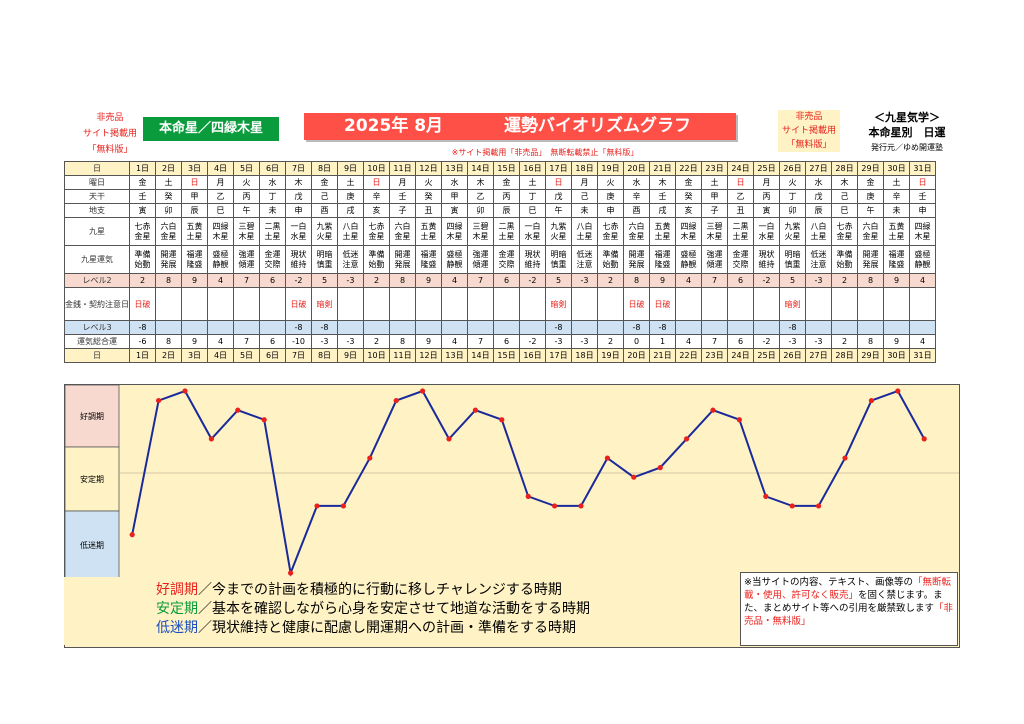  I want to click on table-cell: 申, so click(298, 210).